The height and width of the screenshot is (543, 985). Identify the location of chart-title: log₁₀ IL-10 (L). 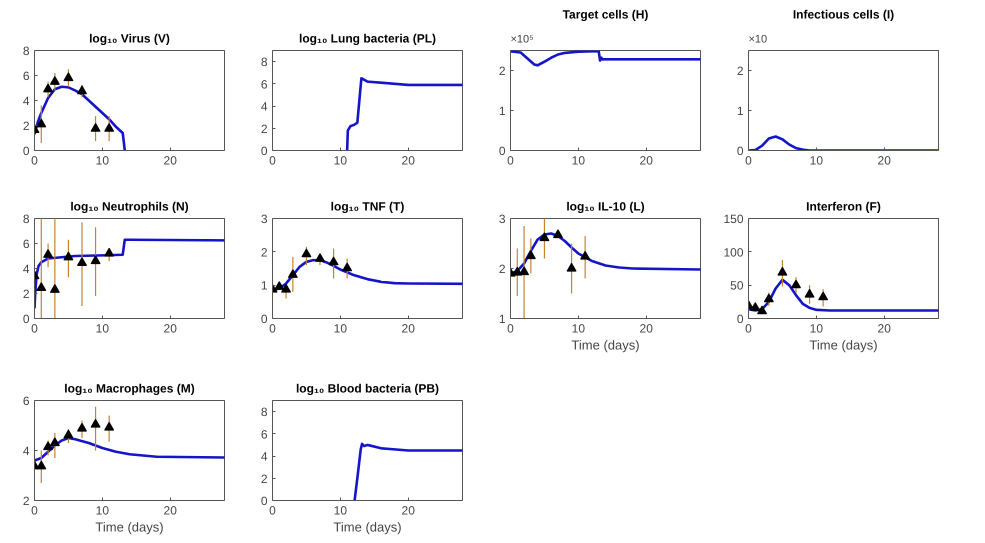
(605, 207).